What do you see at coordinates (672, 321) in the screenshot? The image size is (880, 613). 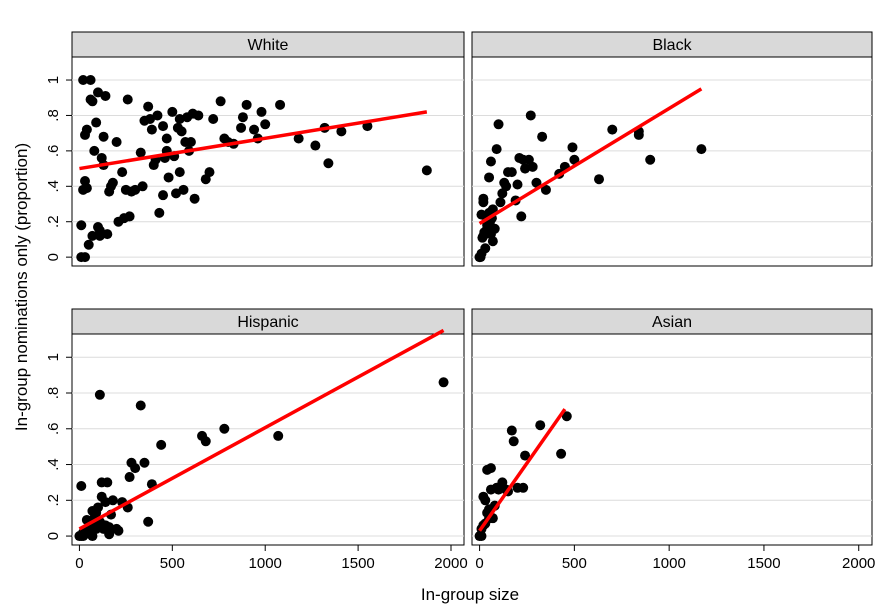 I see `panel-strip-asian` at bounding box center [672, 321].